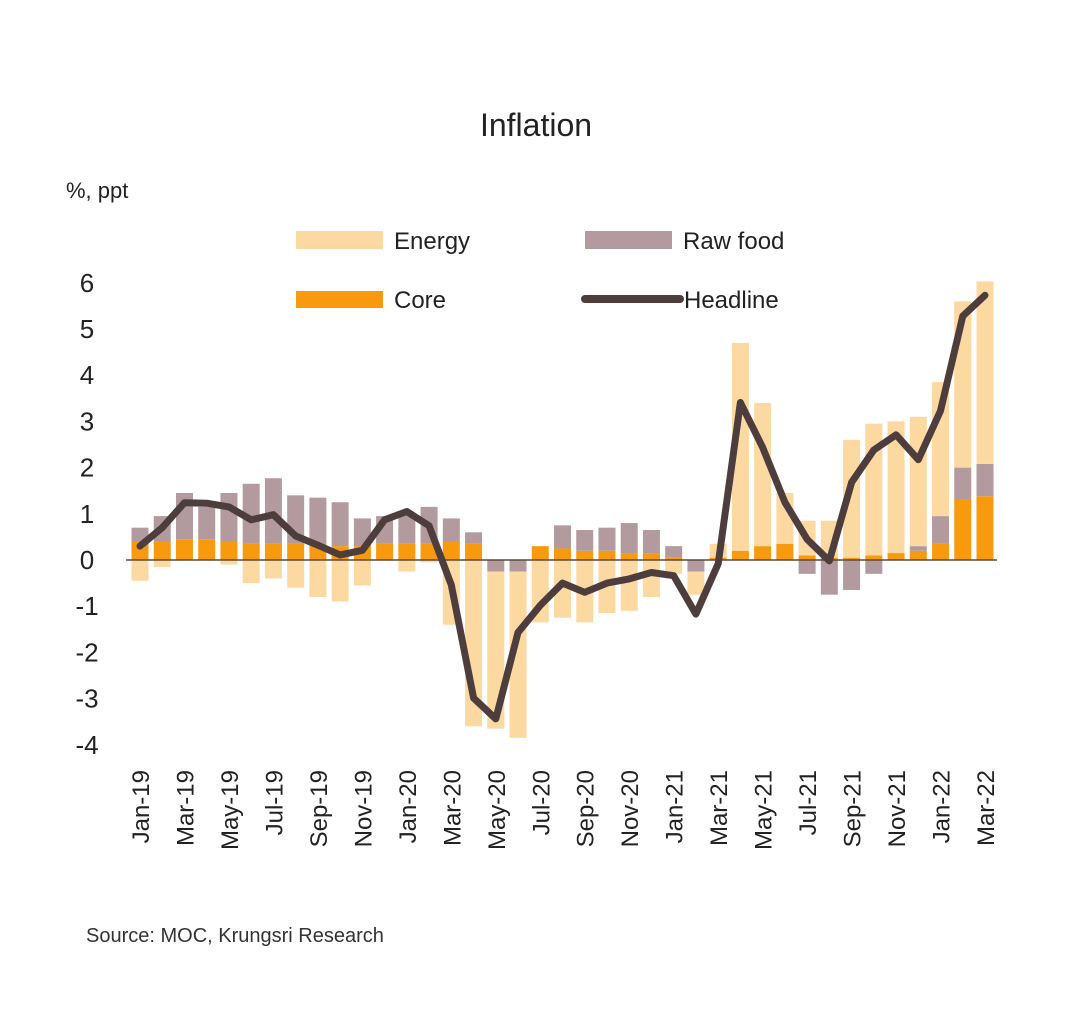  I want to click on x-tick-label: Sep-21, so click(853, 808).